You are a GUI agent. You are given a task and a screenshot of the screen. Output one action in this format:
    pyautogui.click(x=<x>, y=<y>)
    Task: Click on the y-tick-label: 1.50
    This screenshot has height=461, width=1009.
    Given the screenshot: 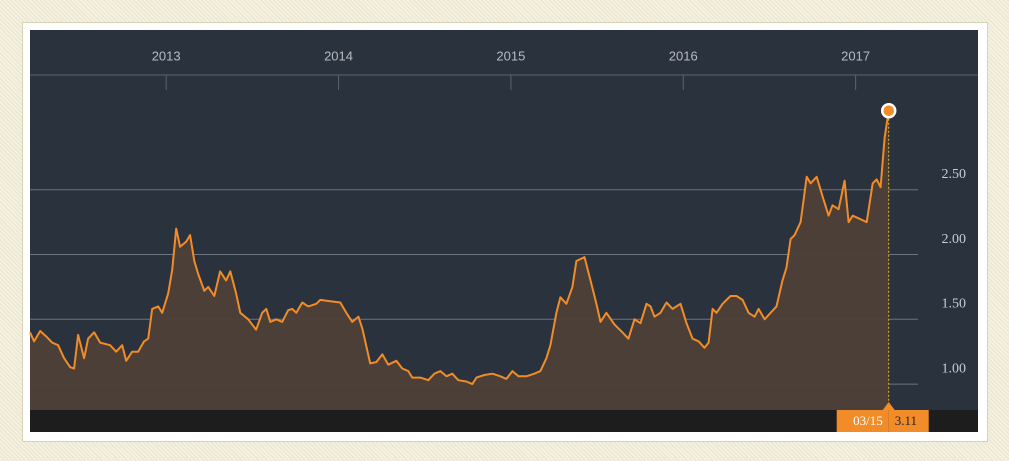 What is the action you would take?
    pyautogui.click(x=954, y=304)
    